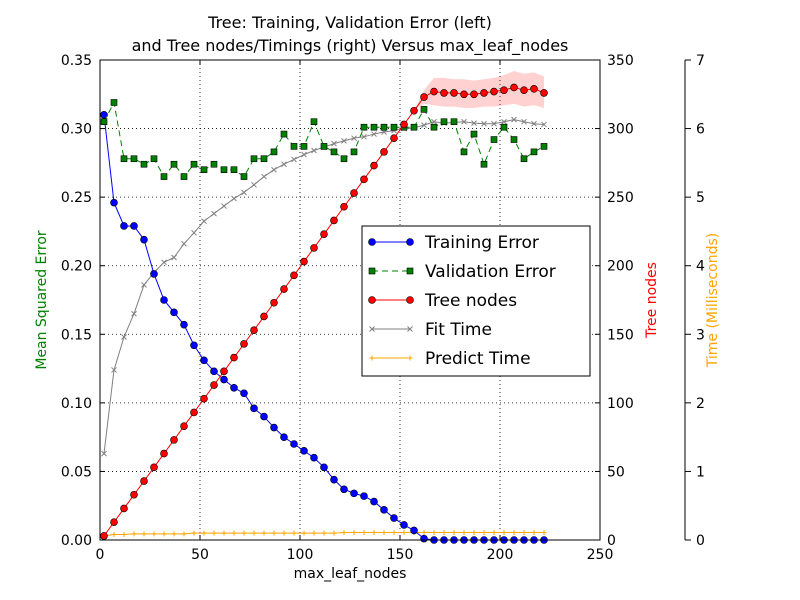 This screenshot has height=600, width=800. Describe the element at coordinates (42, 300) in the screenshot. I see `y-axis-label-left: Mean Squared Error` at that location.